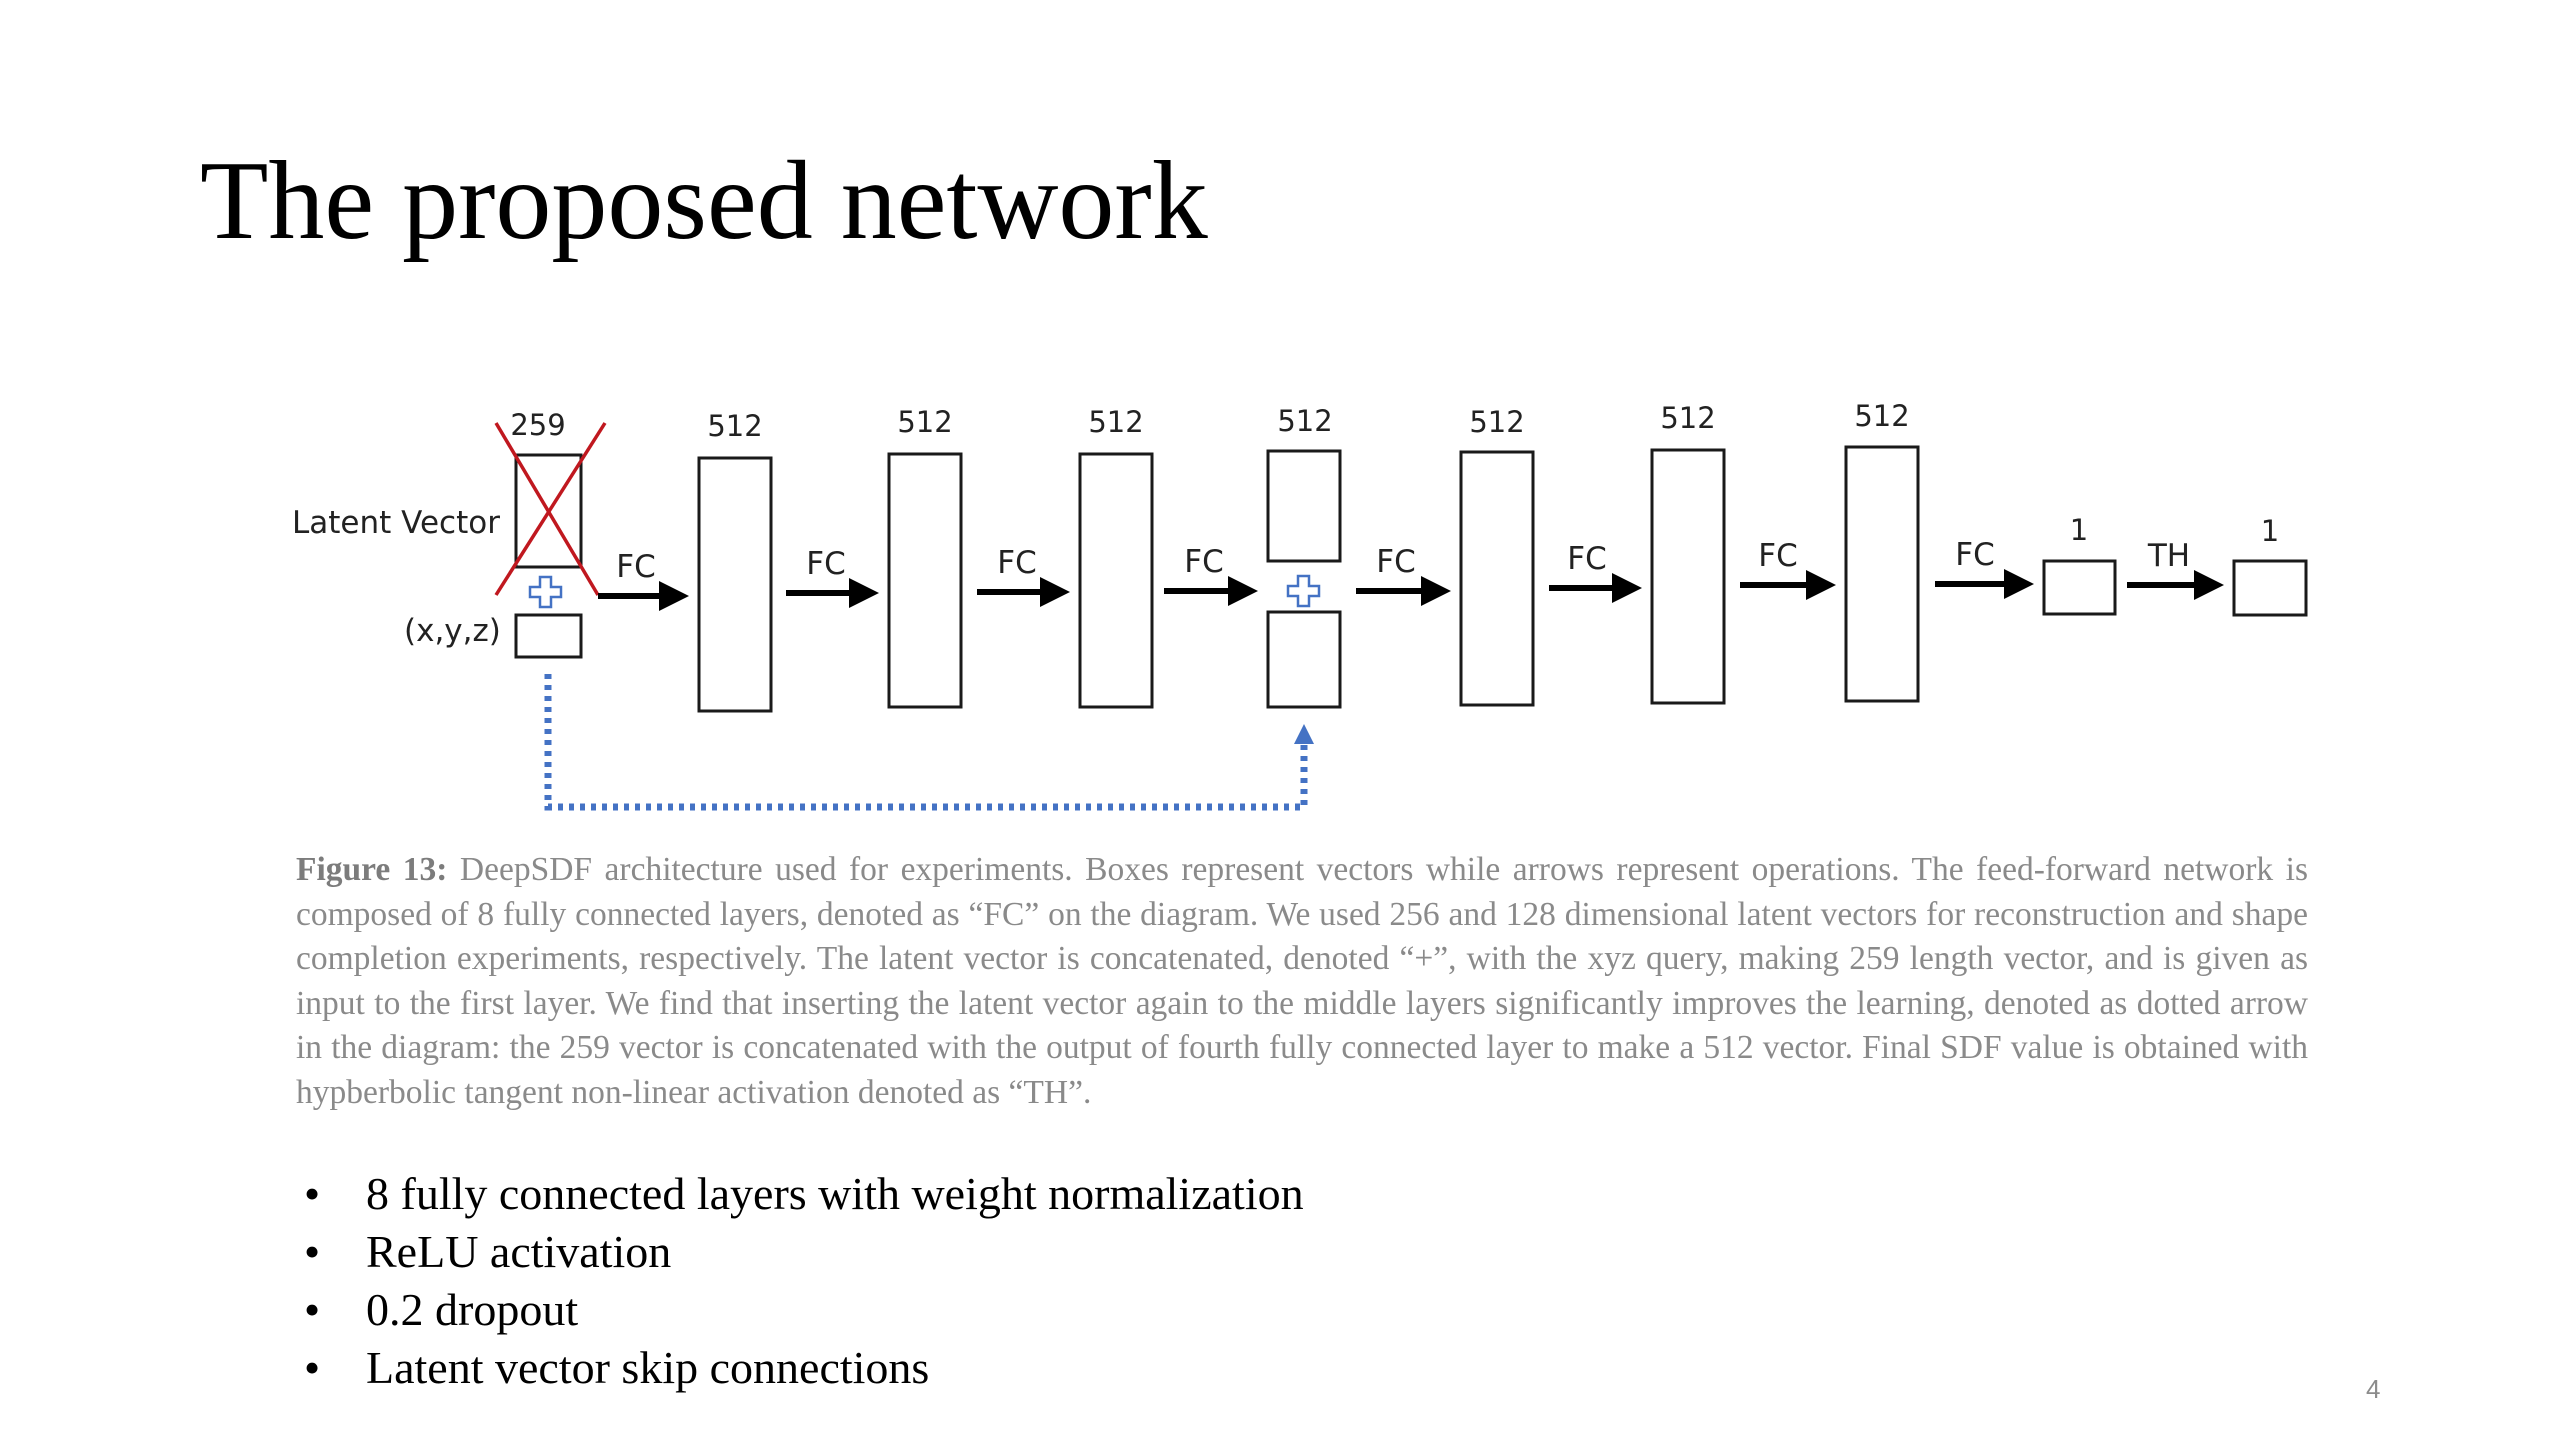 The height and width of the screenshot is (1440, 2560). I want to click on latent-vector-label: Latent Vector, so click(396, 523).